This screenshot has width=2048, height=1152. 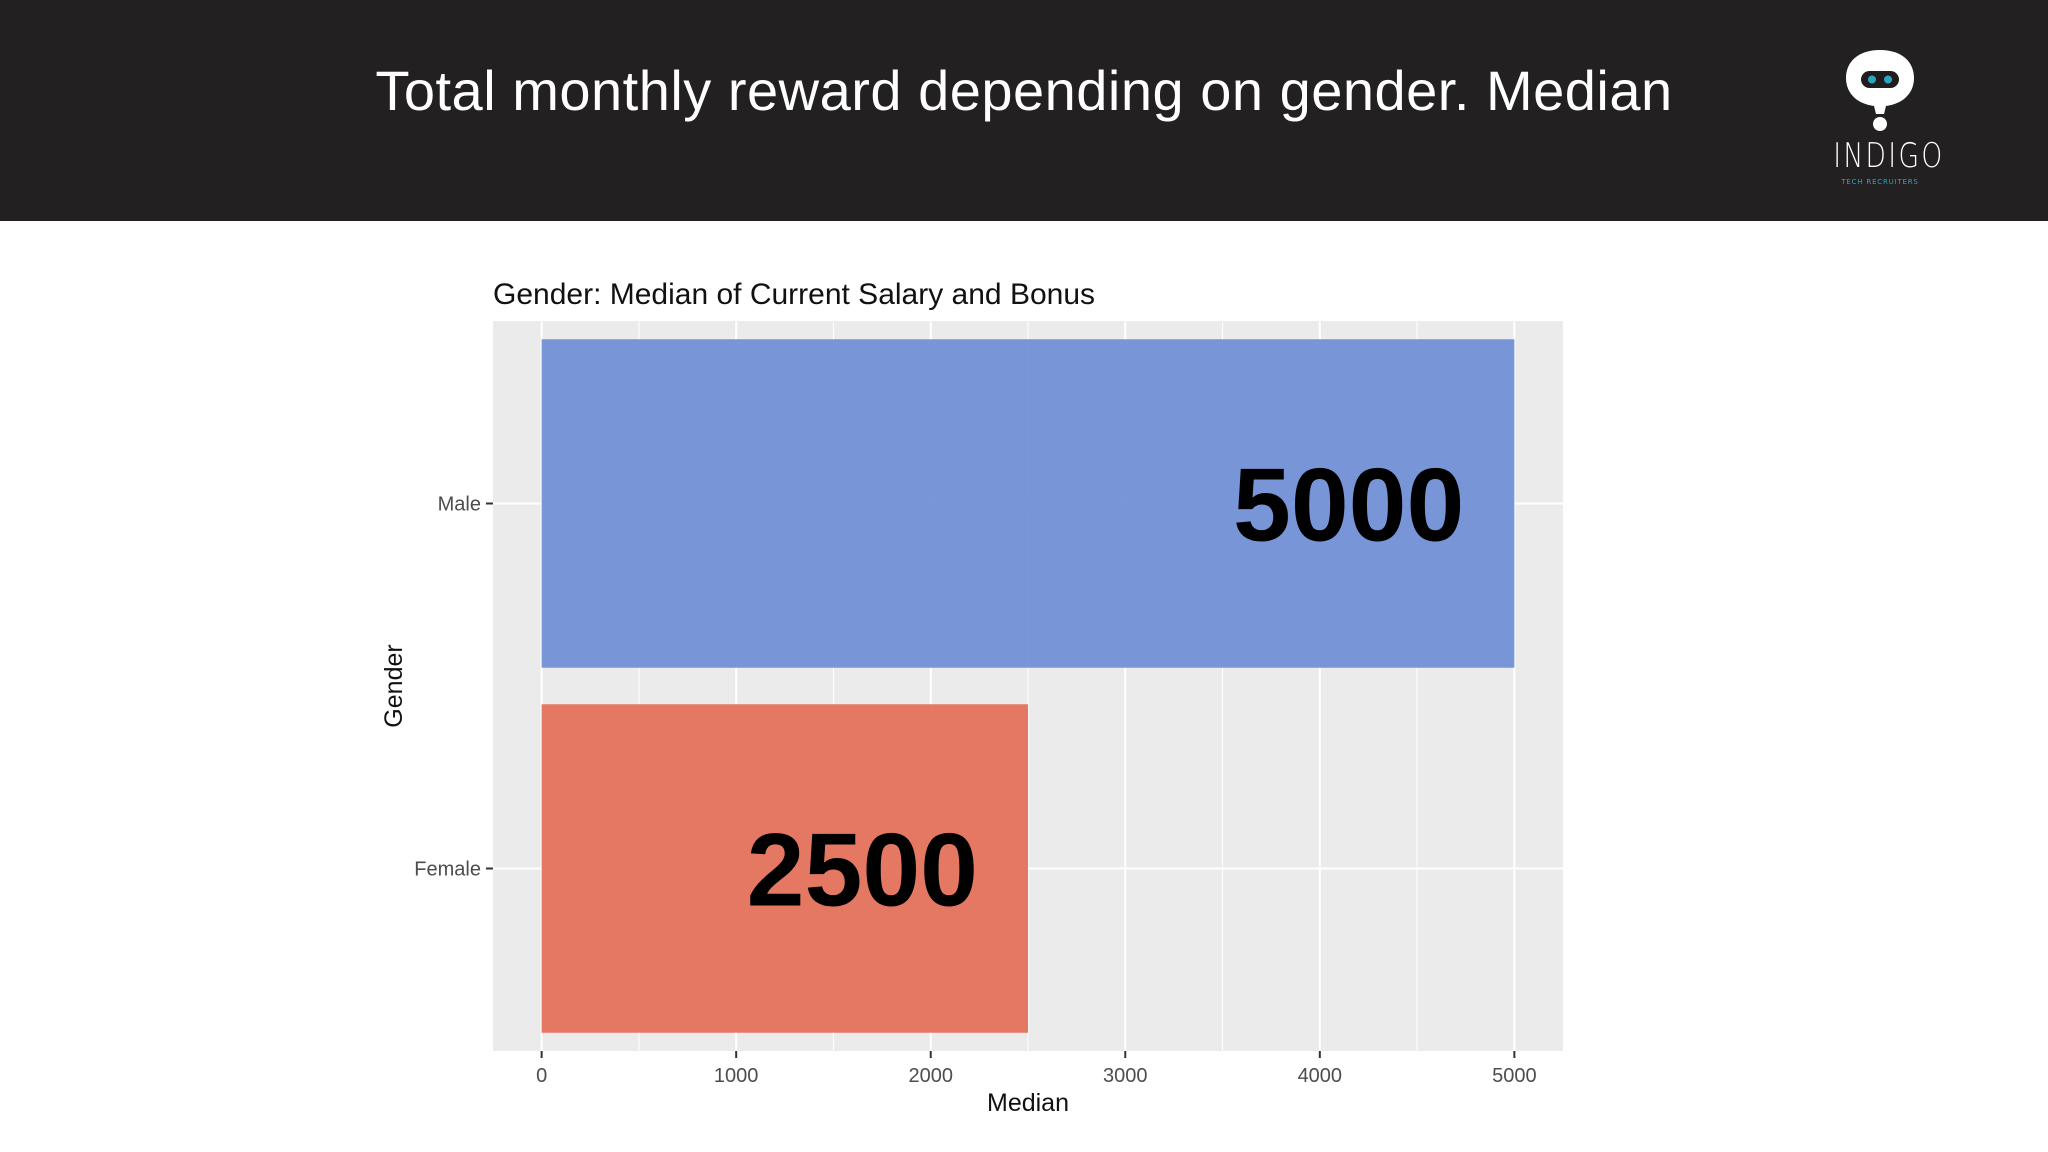 What do you see at coordinates (459, 505) in the screenshot?
I see `y-tick-label: Male` at bounding box center [459, 505].